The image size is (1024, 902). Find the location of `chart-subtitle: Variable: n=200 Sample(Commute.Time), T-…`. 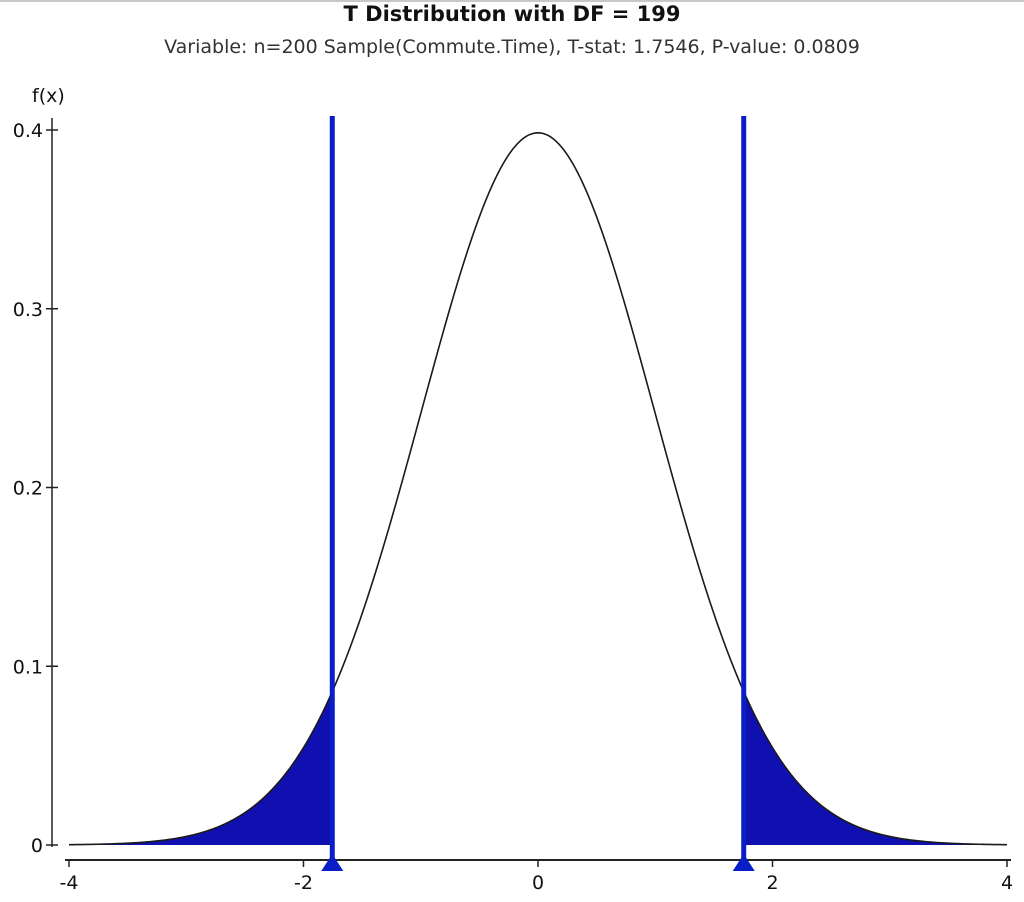

chart-subtitle: Variable: n=200 Sample(Commute.Time), T-… is located at coordinates (512, 47).